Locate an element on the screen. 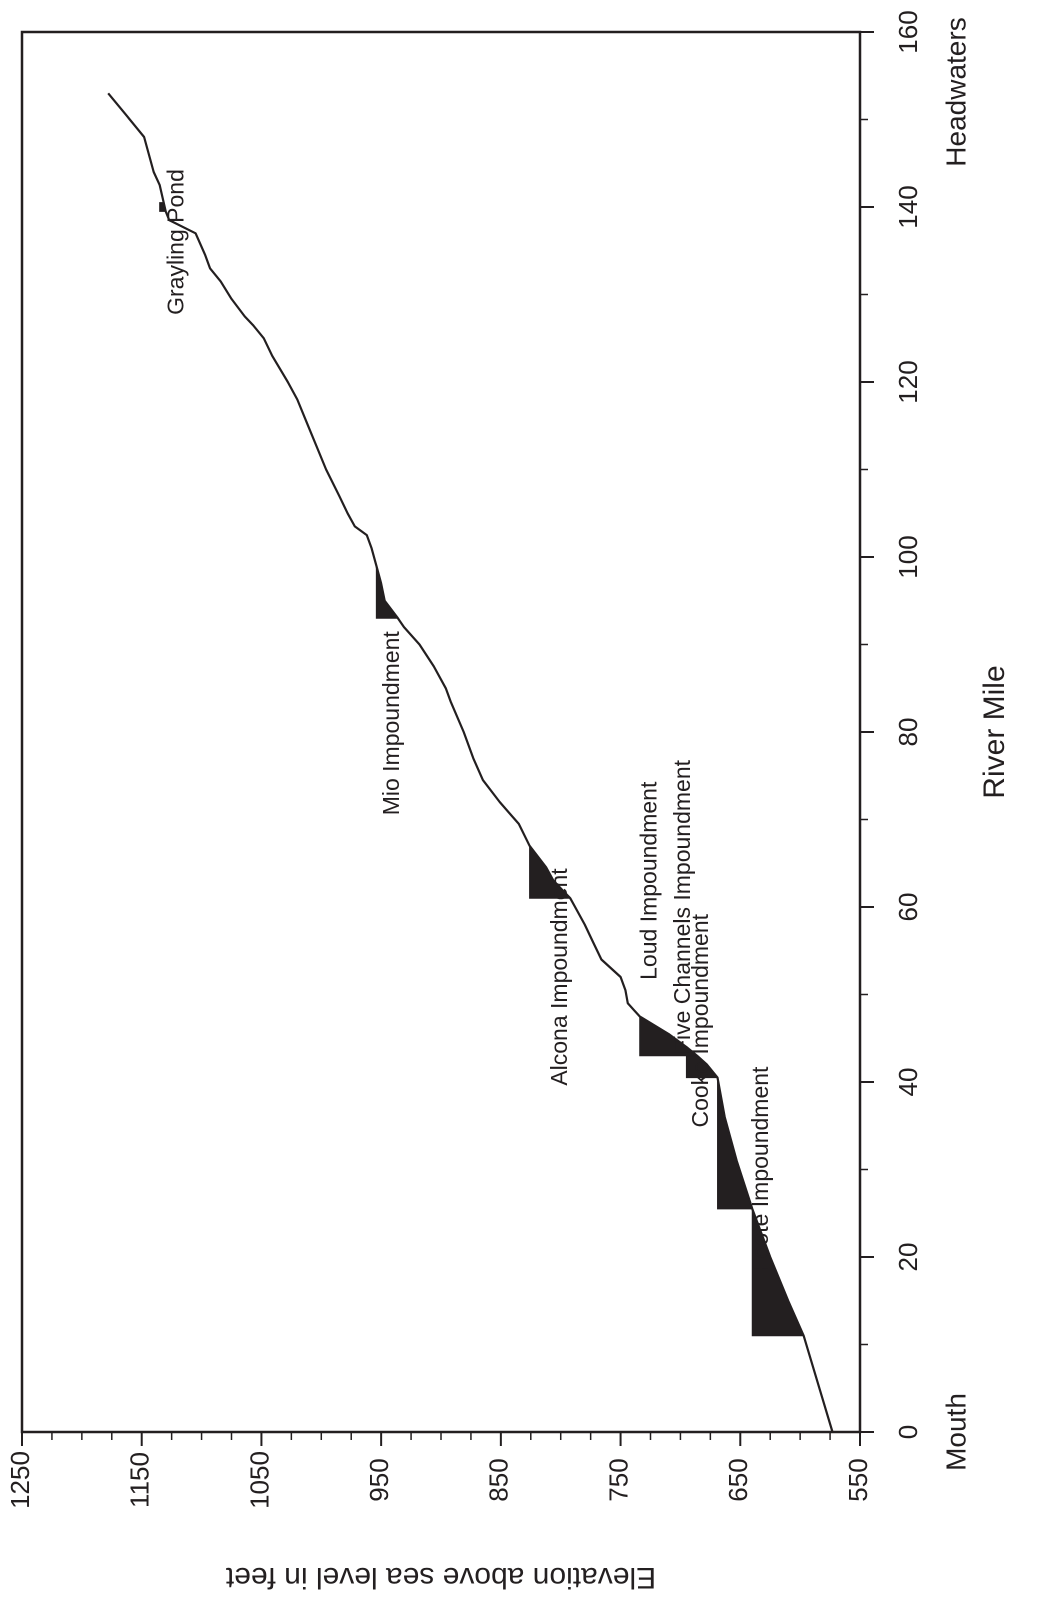 Image resolution: width=1046 pixels, height=1620 pixels. y-tick-label: 750 is located at coordinates (618, 1479).